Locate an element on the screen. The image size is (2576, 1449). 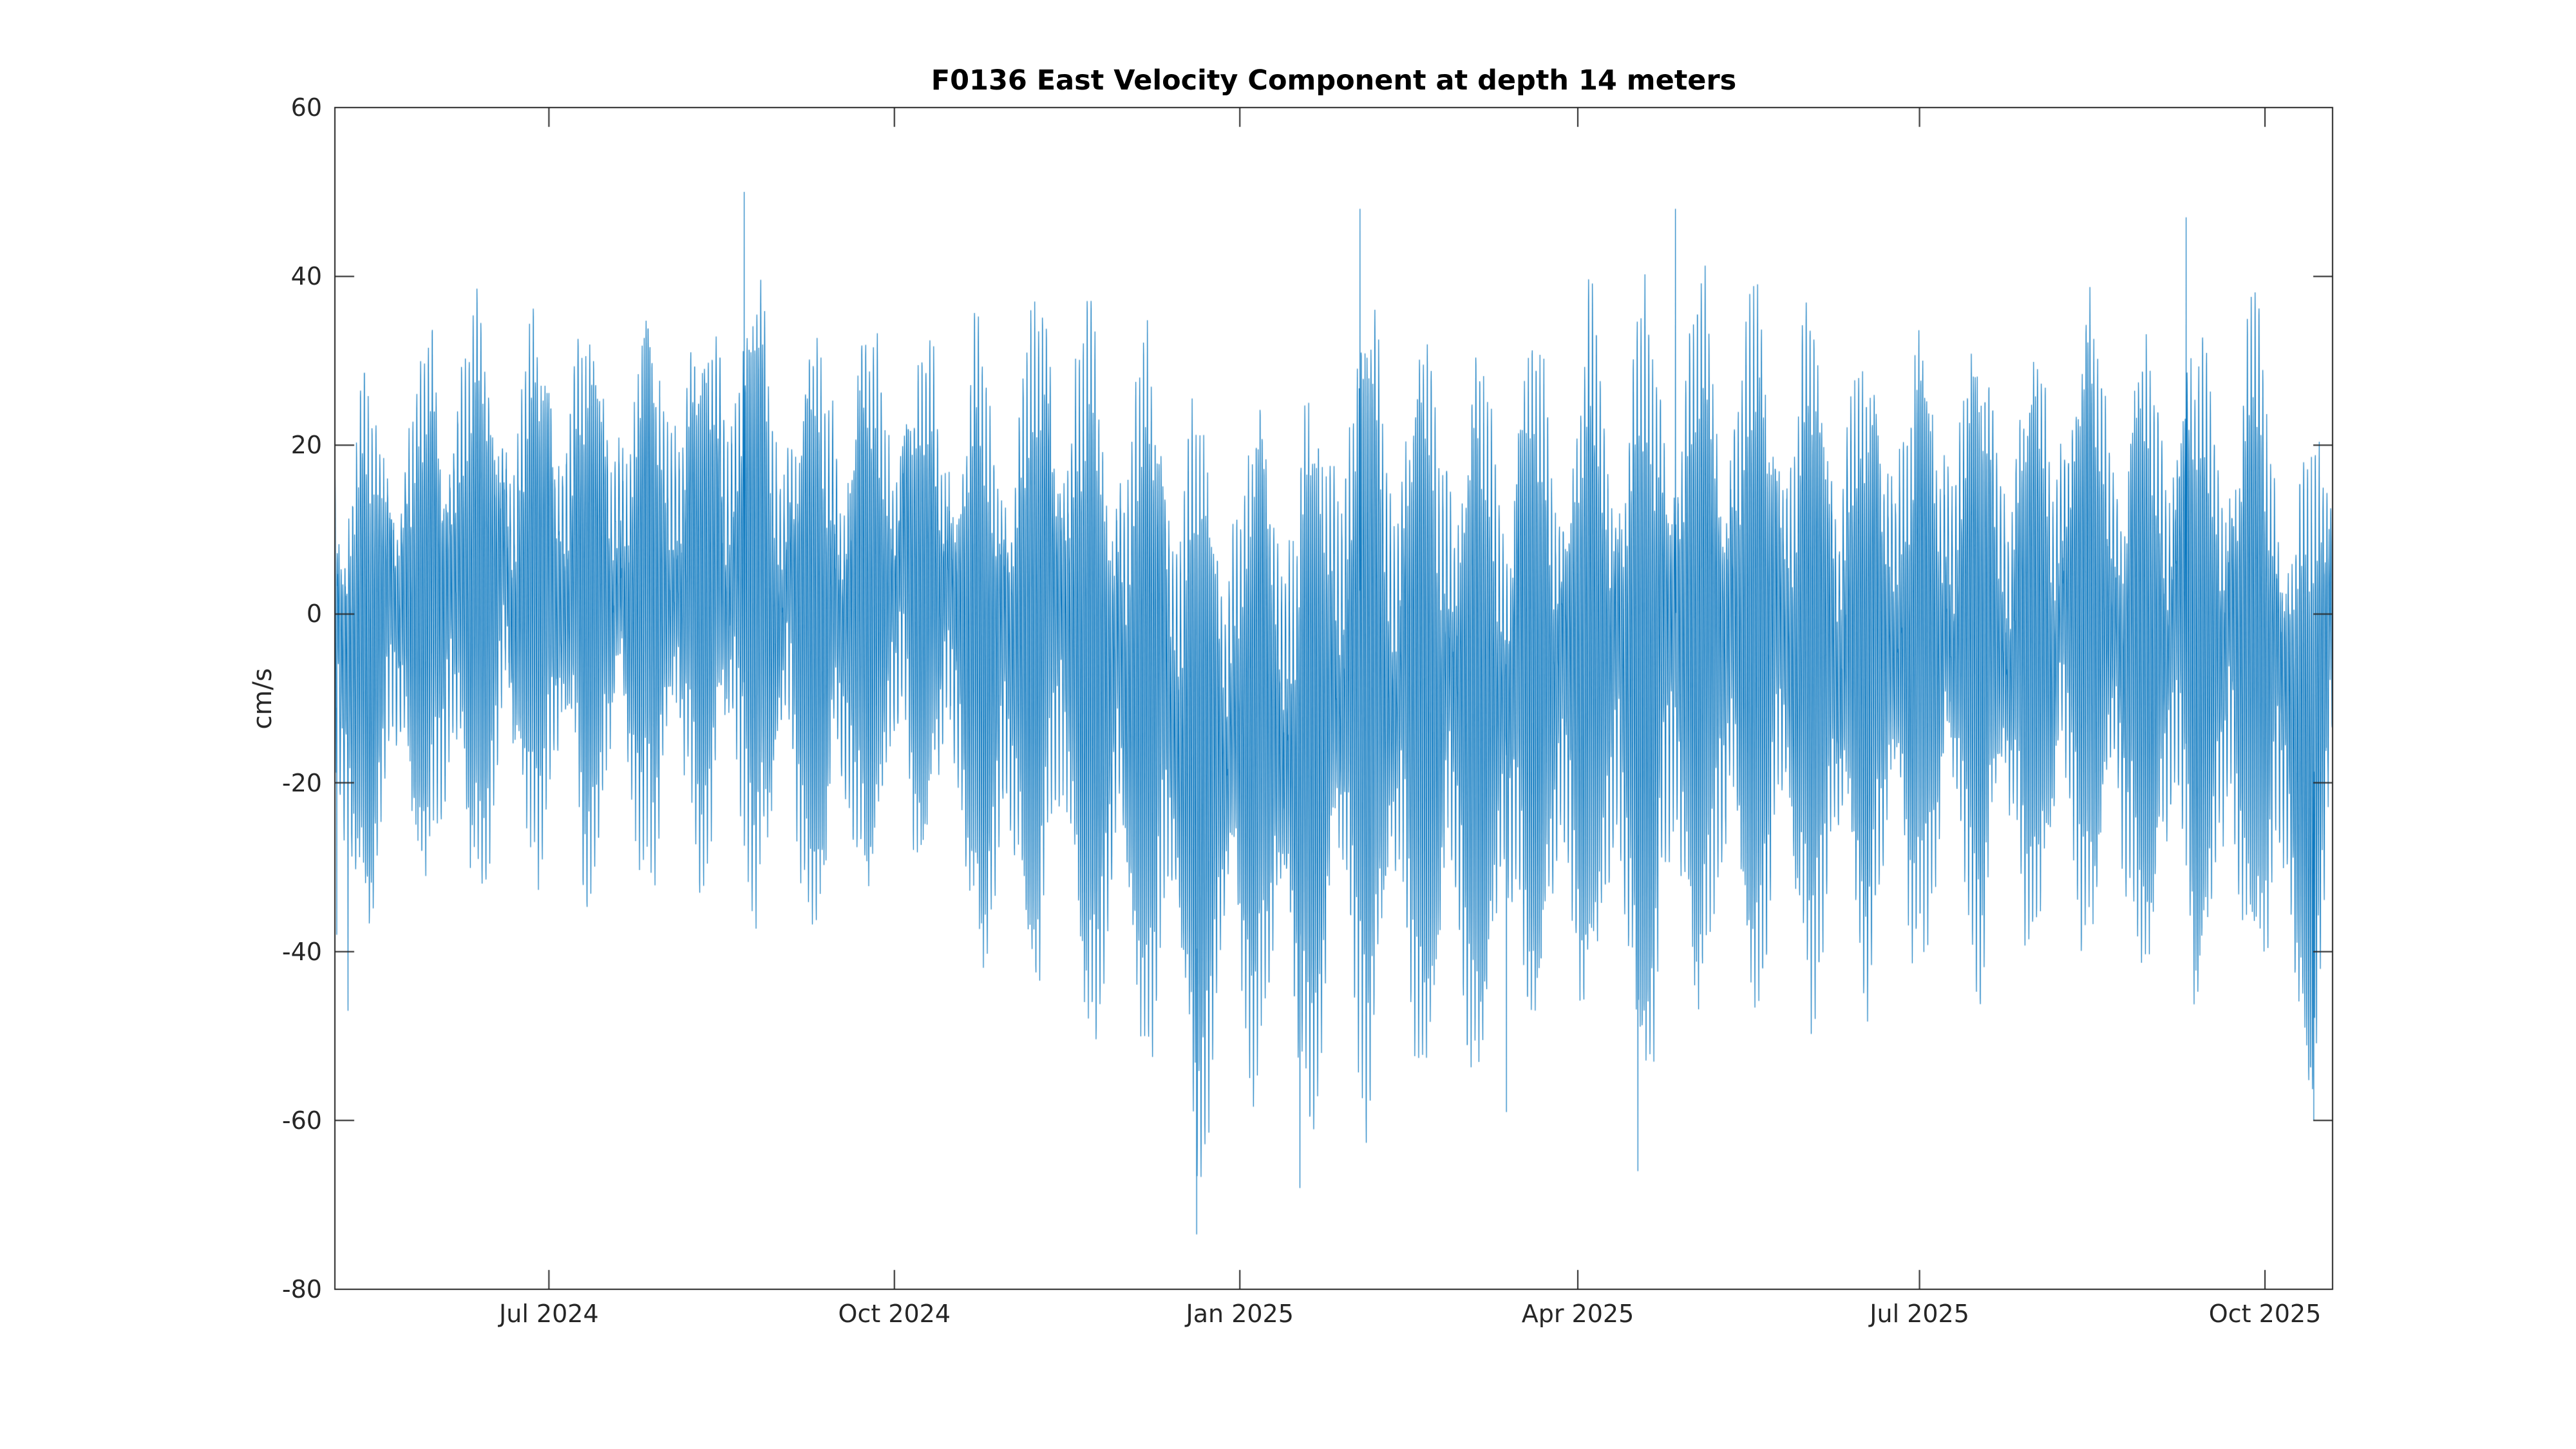
x-tick-label: Oct 2025 is located at coordinates (2265, 1314).